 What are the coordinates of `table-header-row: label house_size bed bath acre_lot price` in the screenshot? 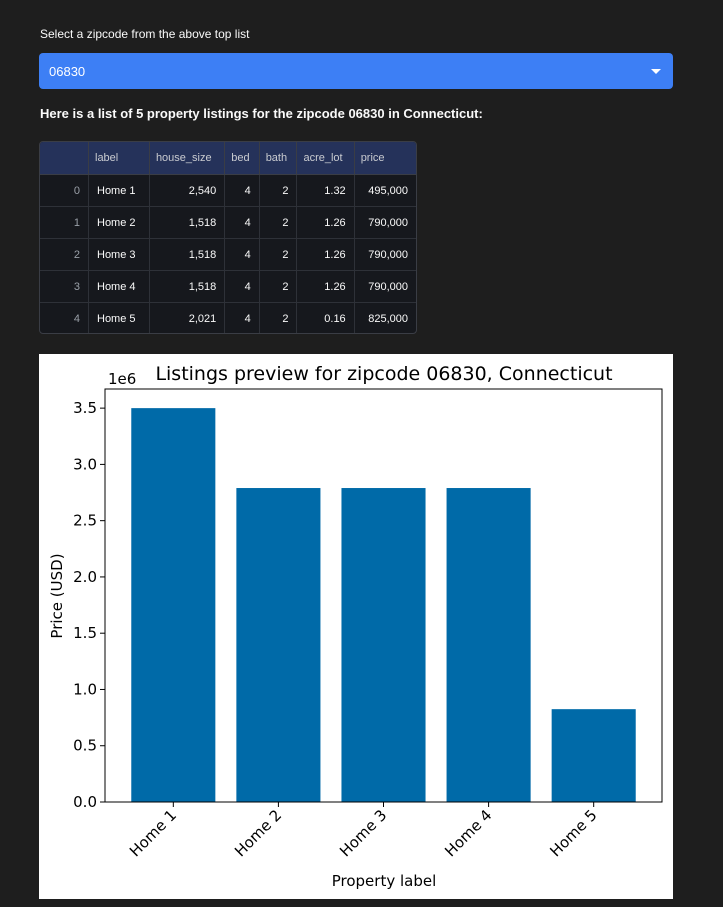 It's located at (228, 158).